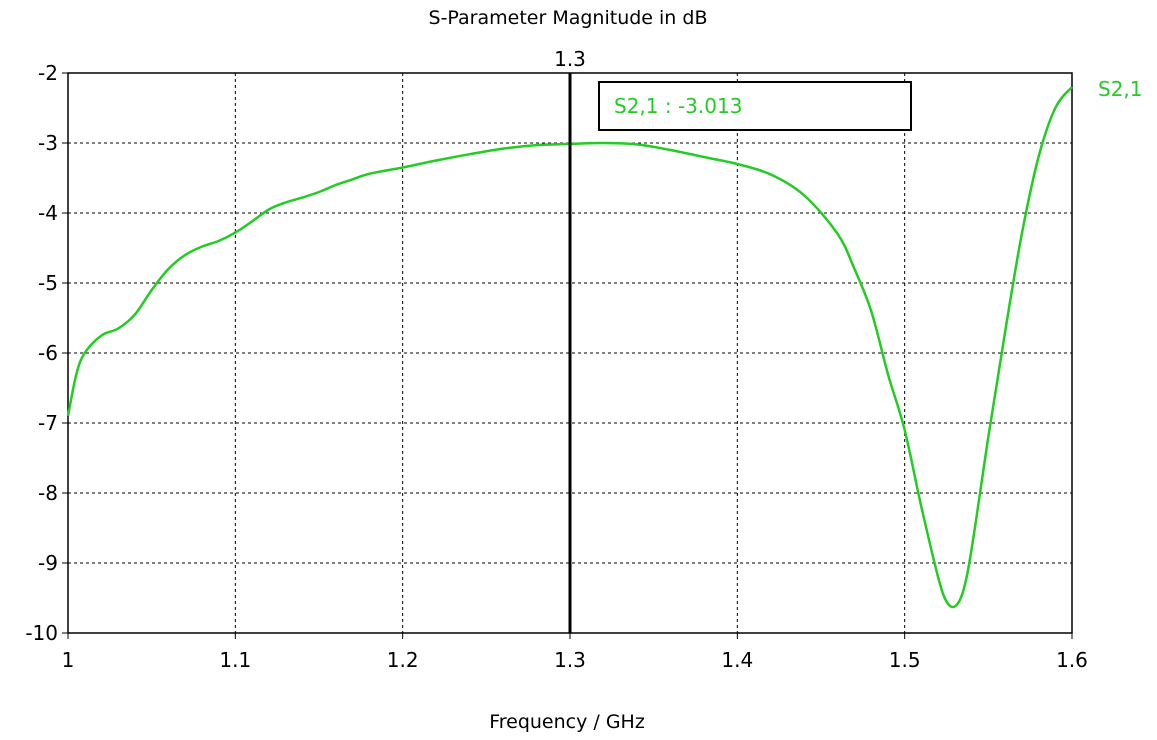 Image resolution: width=1157 pixels, height=740 pixels. What do you see at coordinates (48, 423) in the screenshot?
I see `y-tick-label: -7` at bounding box center [48, 423].